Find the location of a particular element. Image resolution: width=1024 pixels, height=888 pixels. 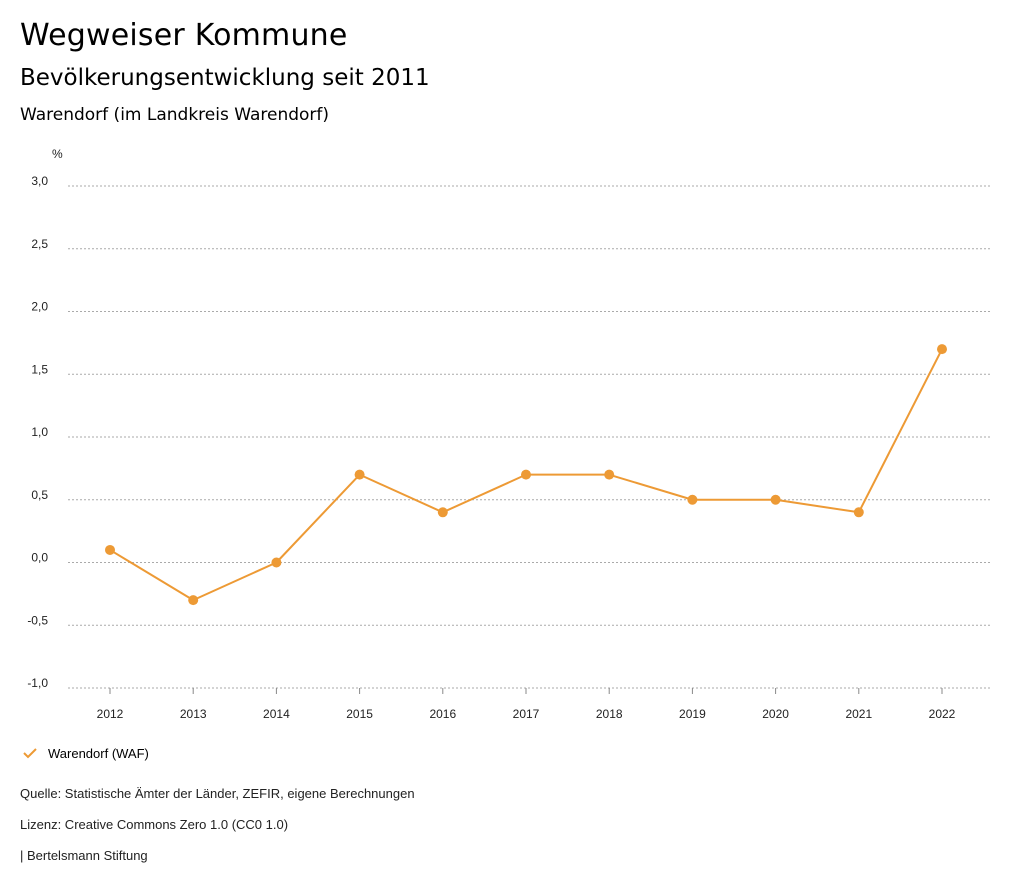

legend-item: Warendorf (WAF) is located at coordinates (85, 753).